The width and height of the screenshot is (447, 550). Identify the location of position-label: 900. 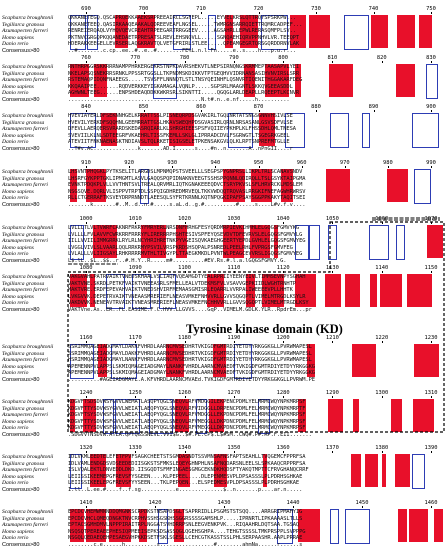
(431, 107).